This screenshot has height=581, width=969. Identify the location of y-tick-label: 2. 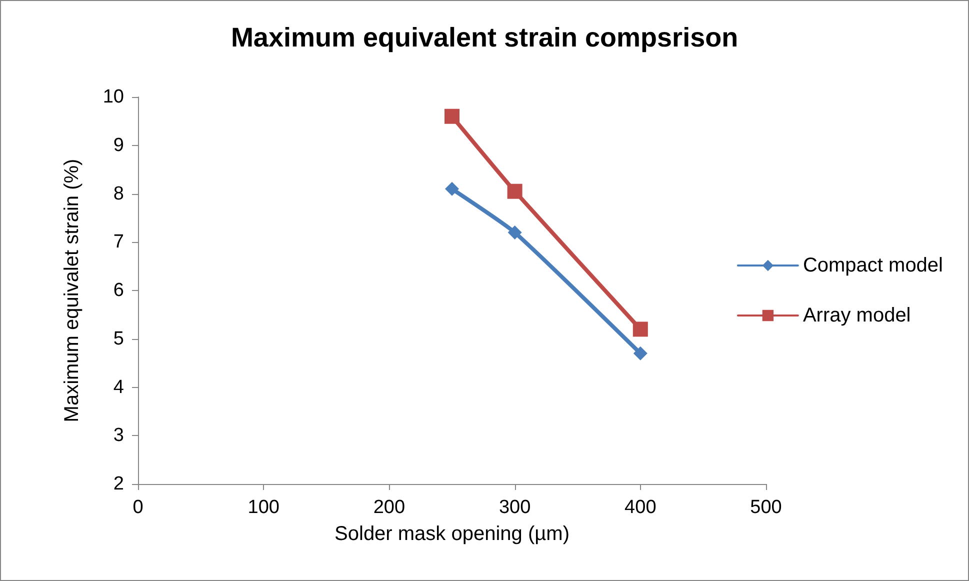
(118, 484).